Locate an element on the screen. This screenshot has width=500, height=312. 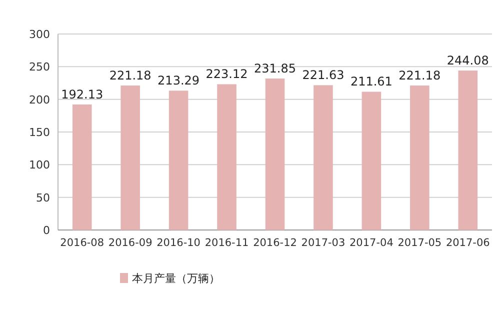
legend-label: 本月产量（万辆） is located at coordinates (176, 278).